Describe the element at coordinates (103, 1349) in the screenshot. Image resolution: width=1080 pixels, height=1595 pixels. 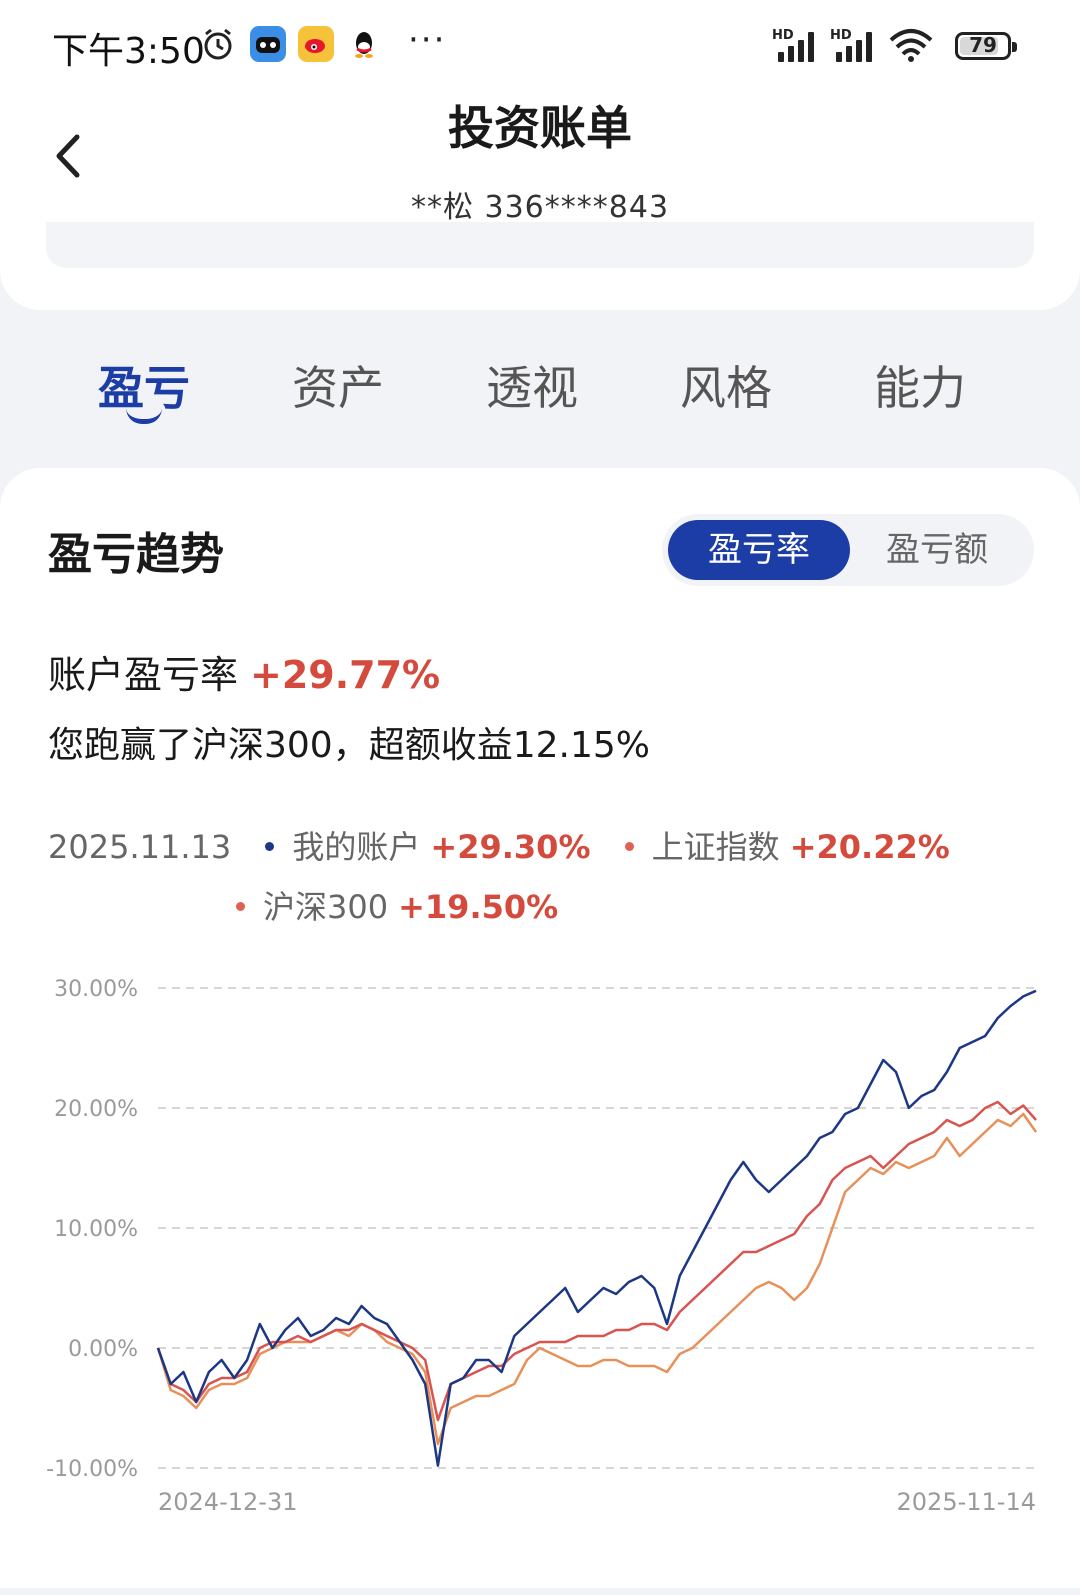
I see `y-tick-label: 0.00%` at that location.